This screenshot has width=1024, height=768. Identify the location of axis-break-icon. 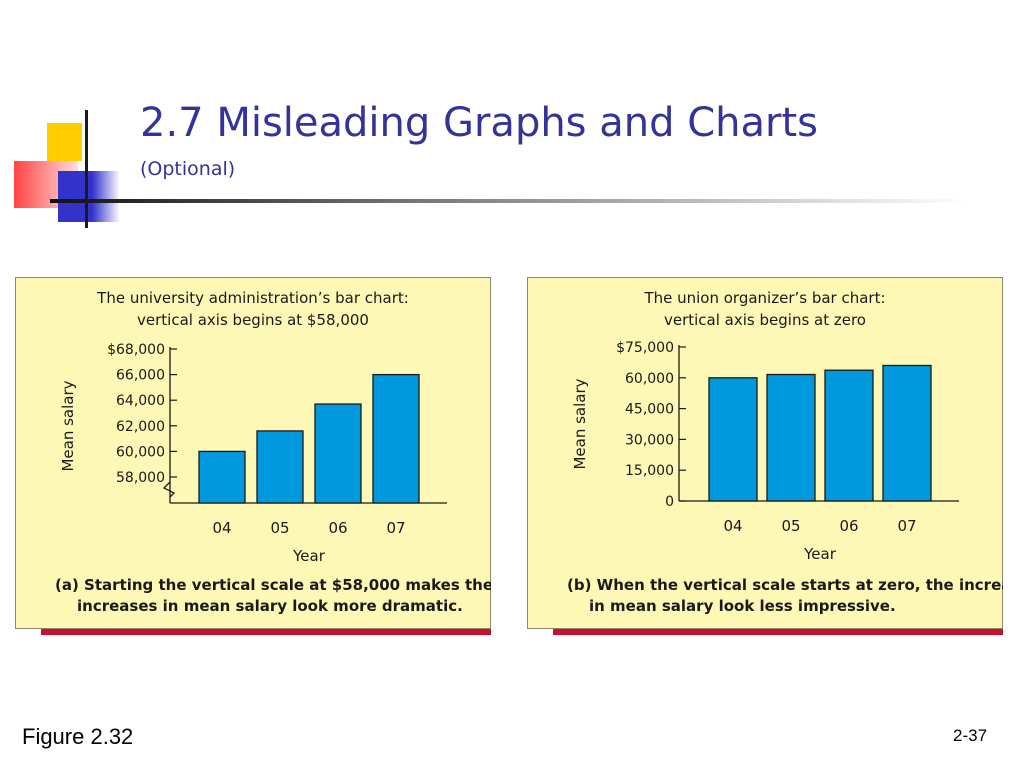
(169, 489).